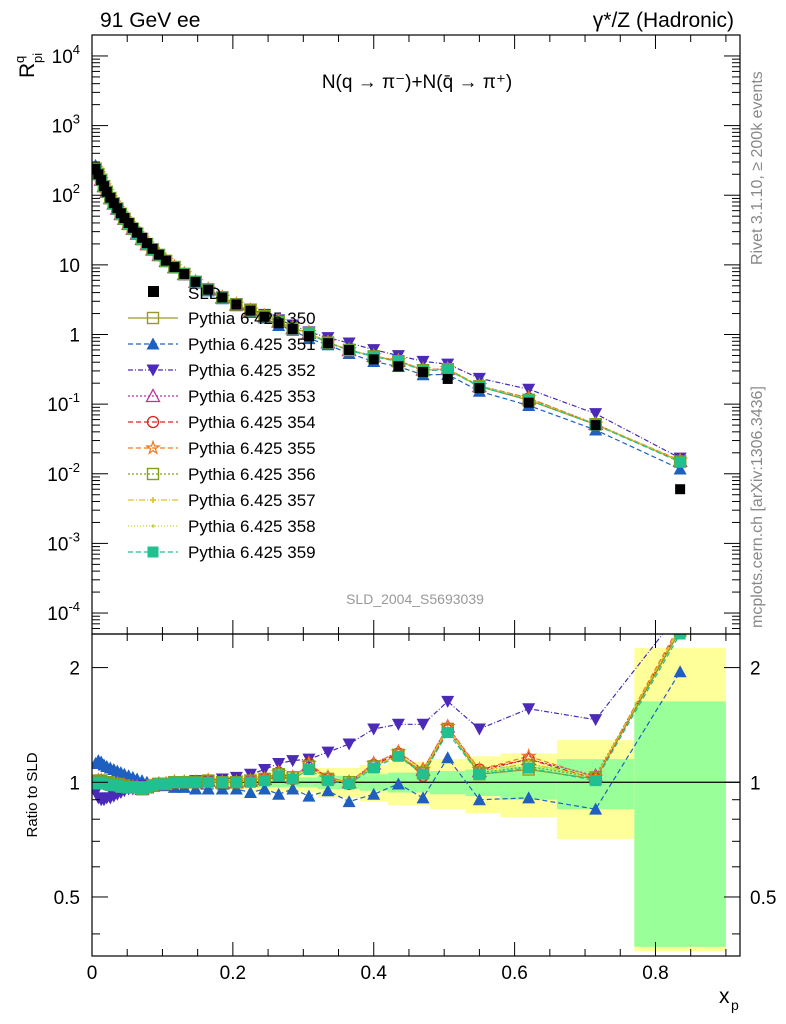 This screenshot has height=1024, width=786. I want to click on y-label-R: R, so click(27, 70).